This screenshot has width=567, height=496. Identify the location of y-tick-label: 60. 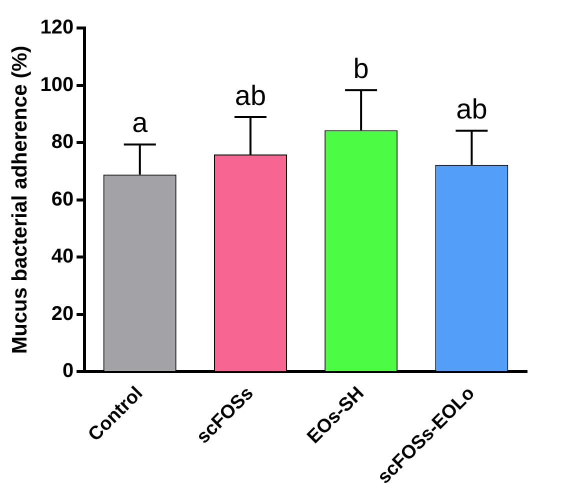
(62, 199).